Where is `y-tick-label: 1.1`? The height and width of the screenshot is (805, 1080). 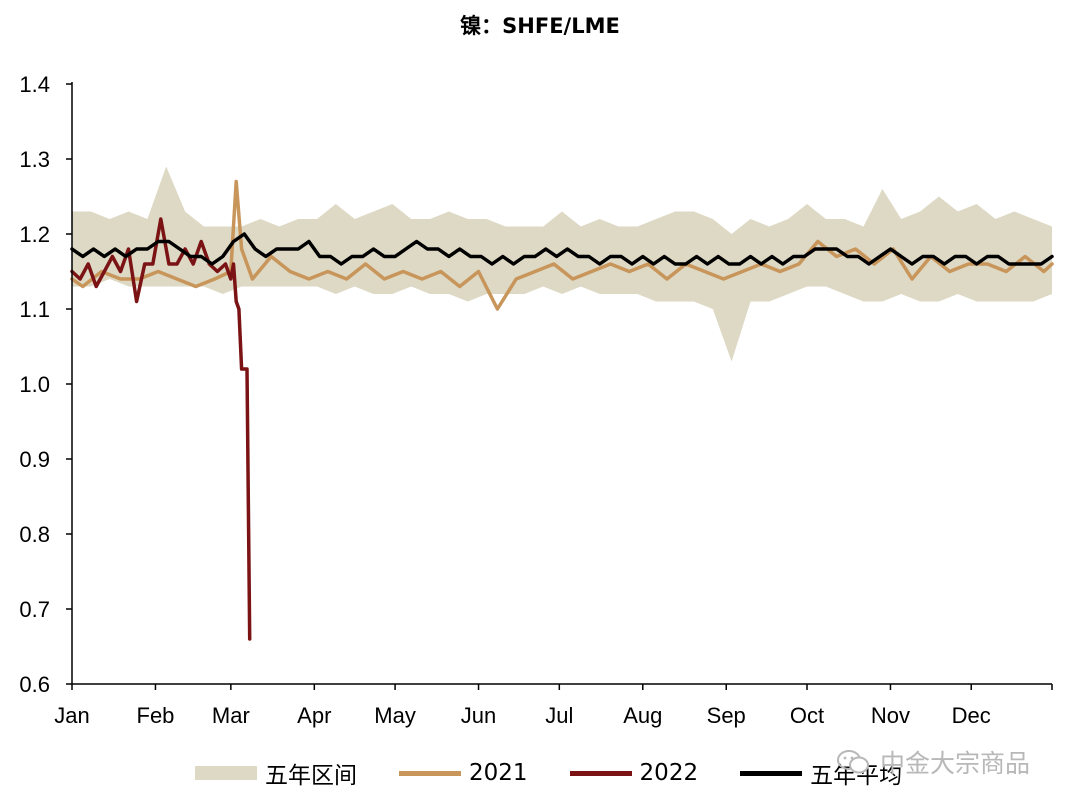
y-tick-label: 1.1 is located at coordinates (34, 309).